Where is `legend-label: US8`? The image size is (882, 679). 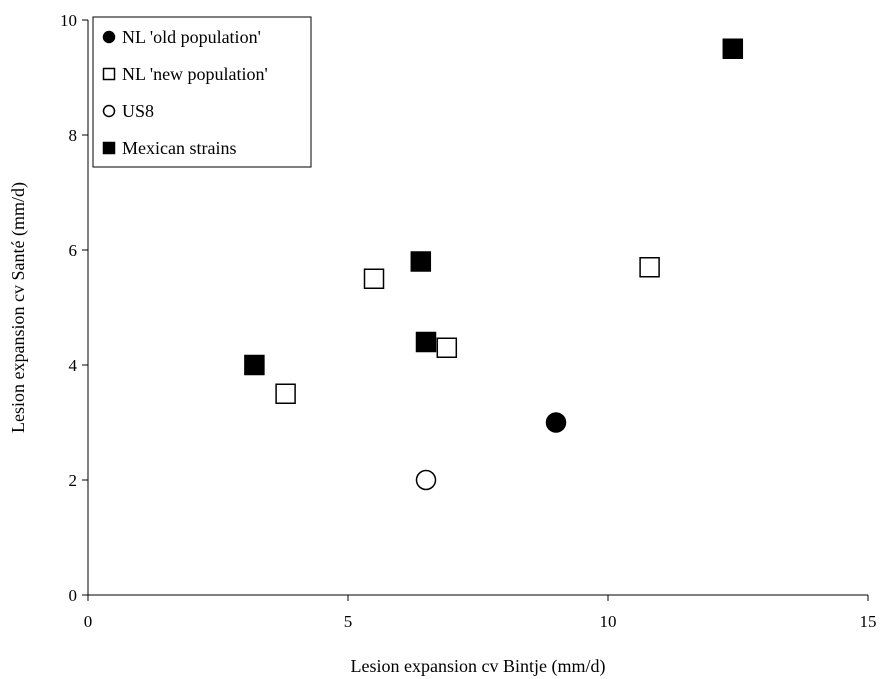 legend-label: US8 is located at coordinates (138, 111).